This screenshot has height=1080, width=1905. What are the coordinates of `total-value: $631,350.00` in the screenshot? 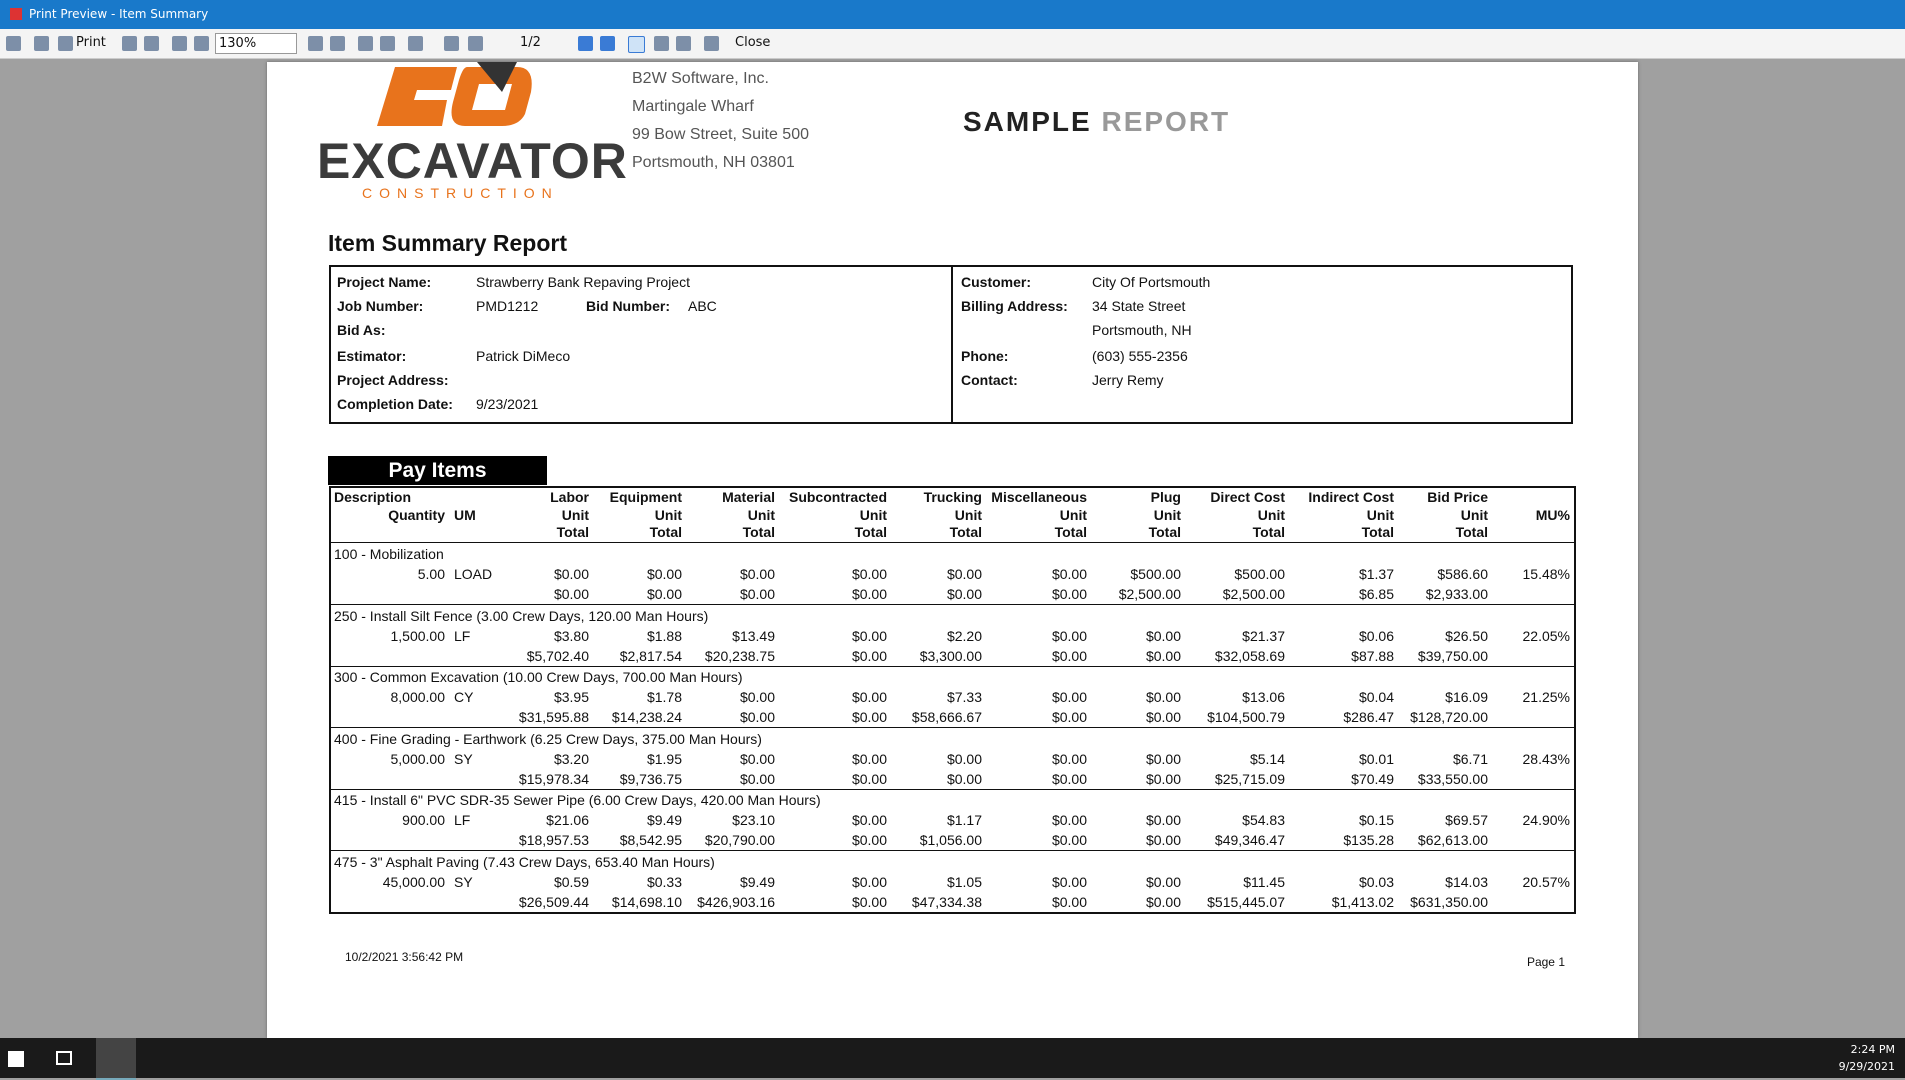 It's located at (1449, 901).